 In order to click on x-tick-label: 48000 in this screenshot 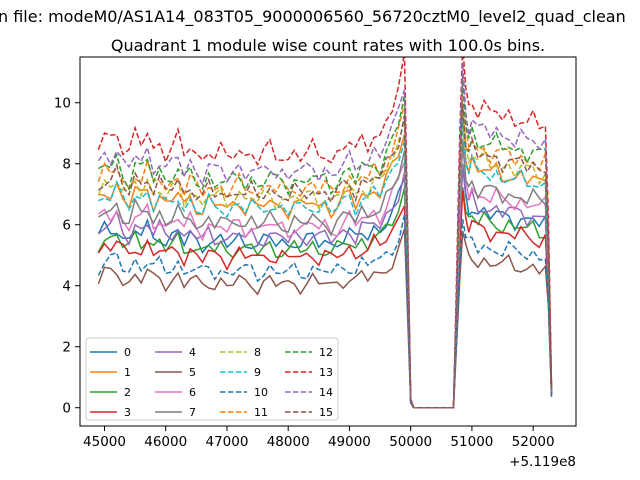, I will do `click(288, 442)`.